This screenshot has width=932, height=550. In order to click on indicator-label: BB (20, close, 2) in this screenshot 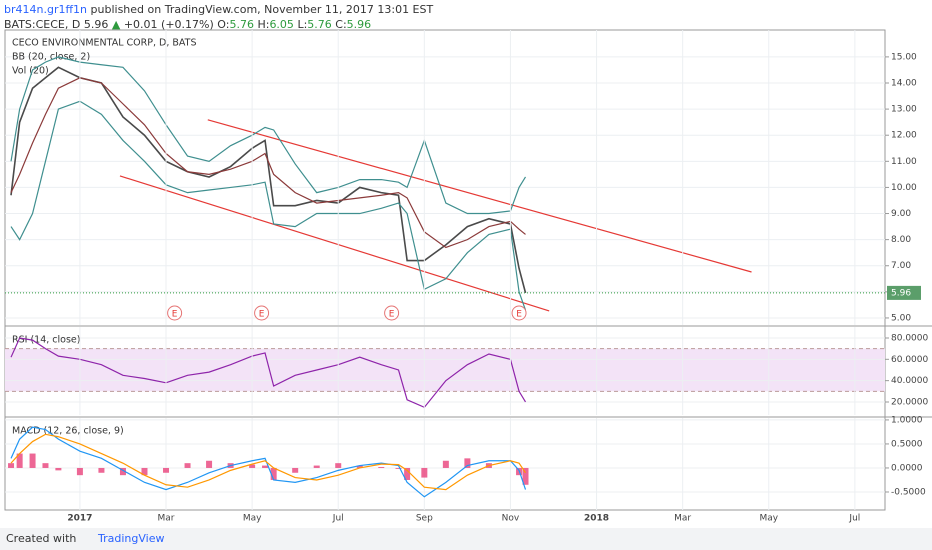, I will do `click(51, 57)`.